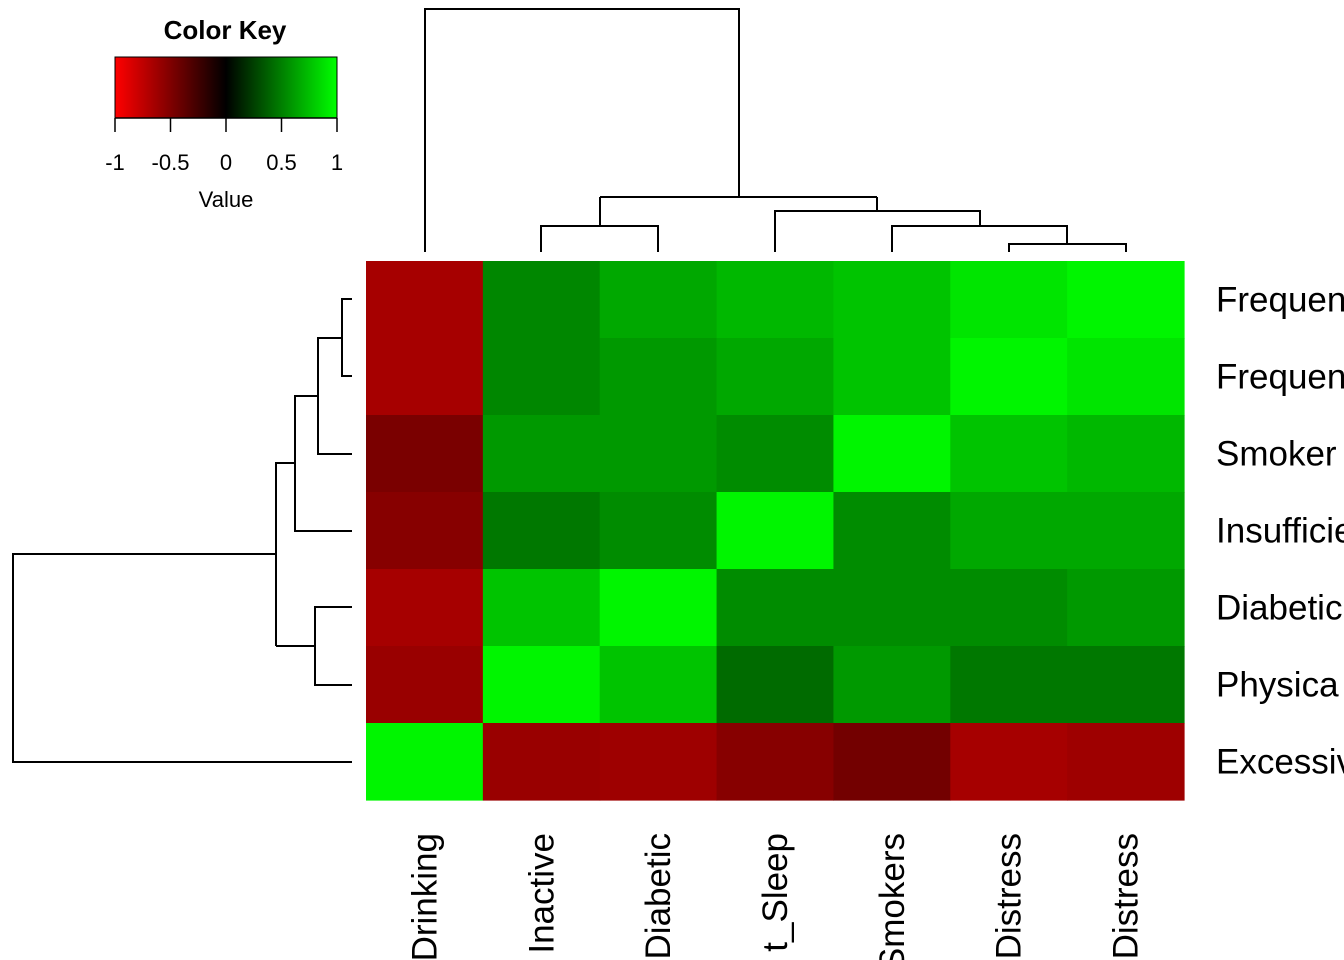  What do you see at coordinates (1279, 608) in the screenshot?
I see `row-label: Diabetic` at bounding box center [1279, 608].